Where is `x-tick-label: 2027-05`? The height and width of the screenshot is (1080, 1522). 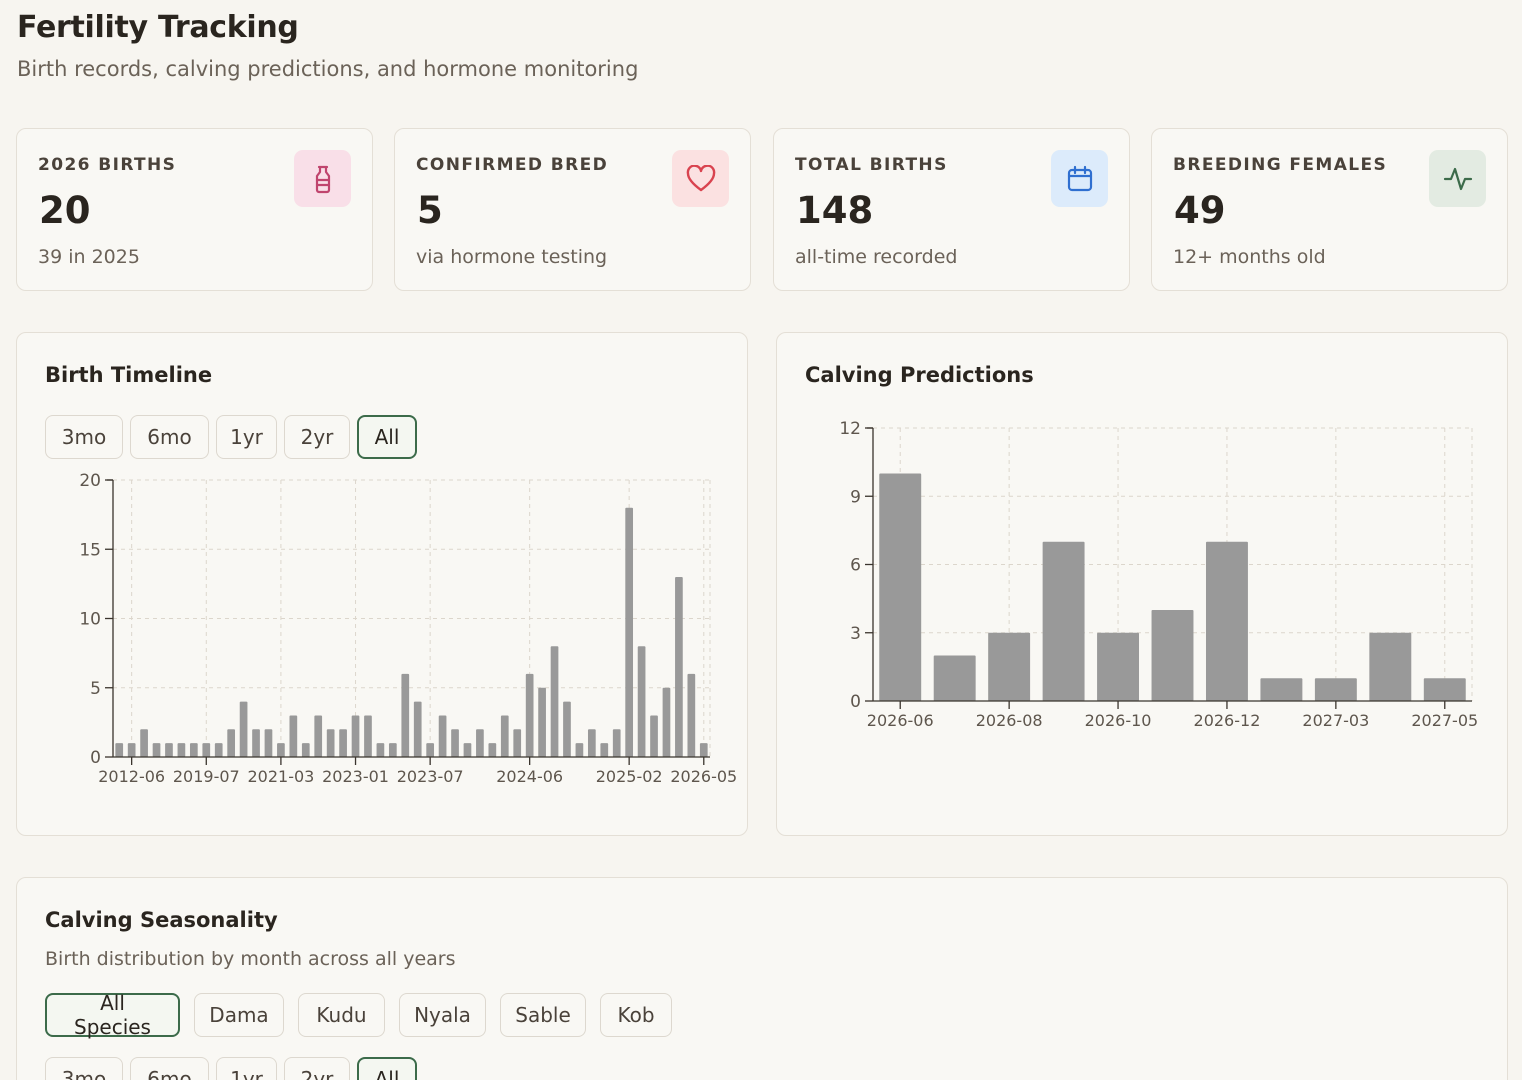 x-tick-label: 2027-05 is located at coordinates (1444, 720).